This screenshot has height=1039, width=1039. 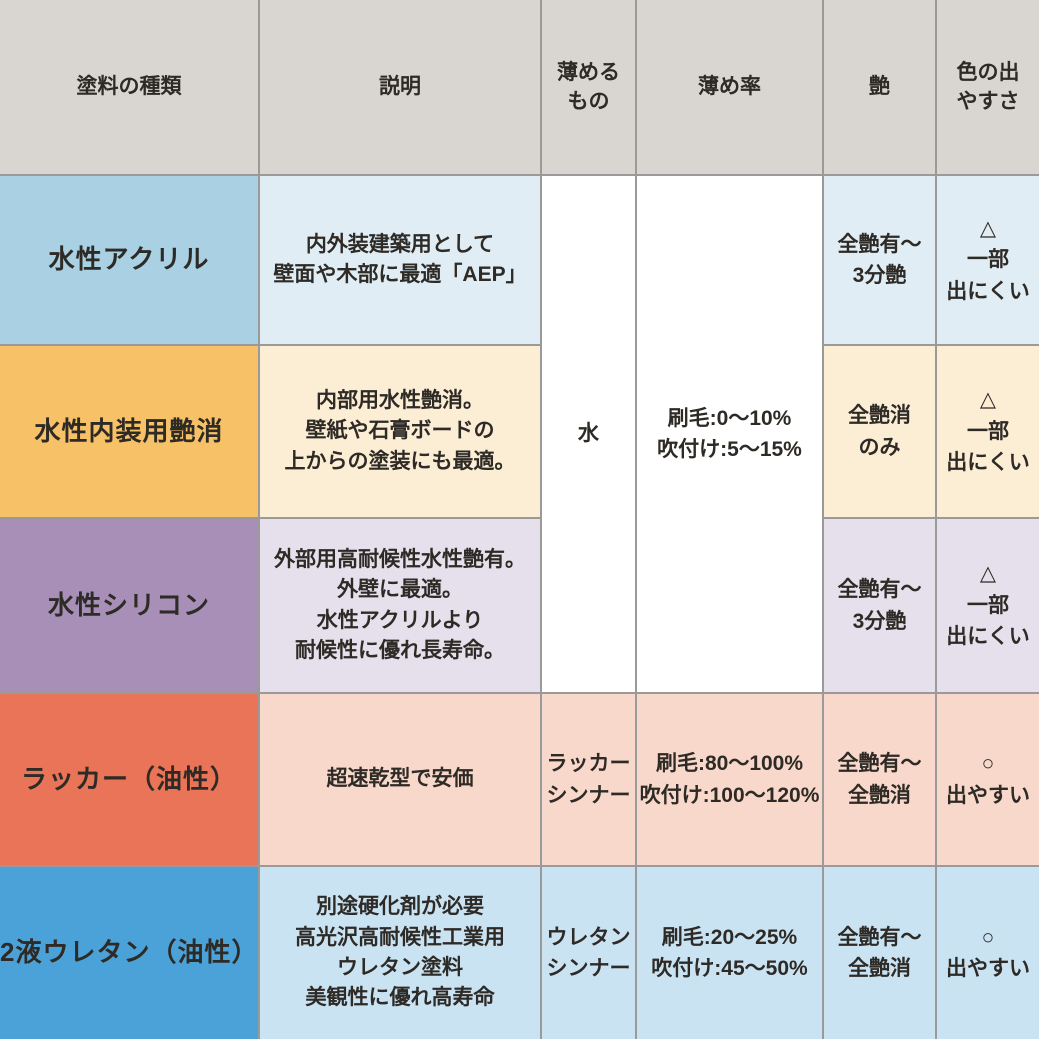 What do you see at coordinates (400, 953) in the screenshot?
I see `row-description-cell: 別途硬化剤が必要 高光沢高耐候性工業用 ウレタン塗料 美観性に優れ高寿命` at bounding box center [400, 953].